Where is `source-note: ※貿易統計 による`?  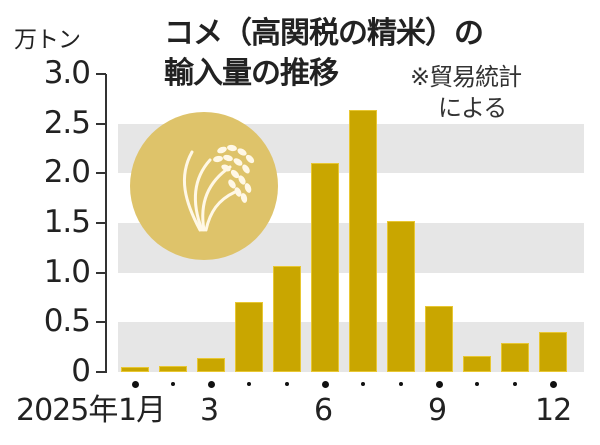 source-note: ※貿易統計 による is located at coordinates (466, 93).